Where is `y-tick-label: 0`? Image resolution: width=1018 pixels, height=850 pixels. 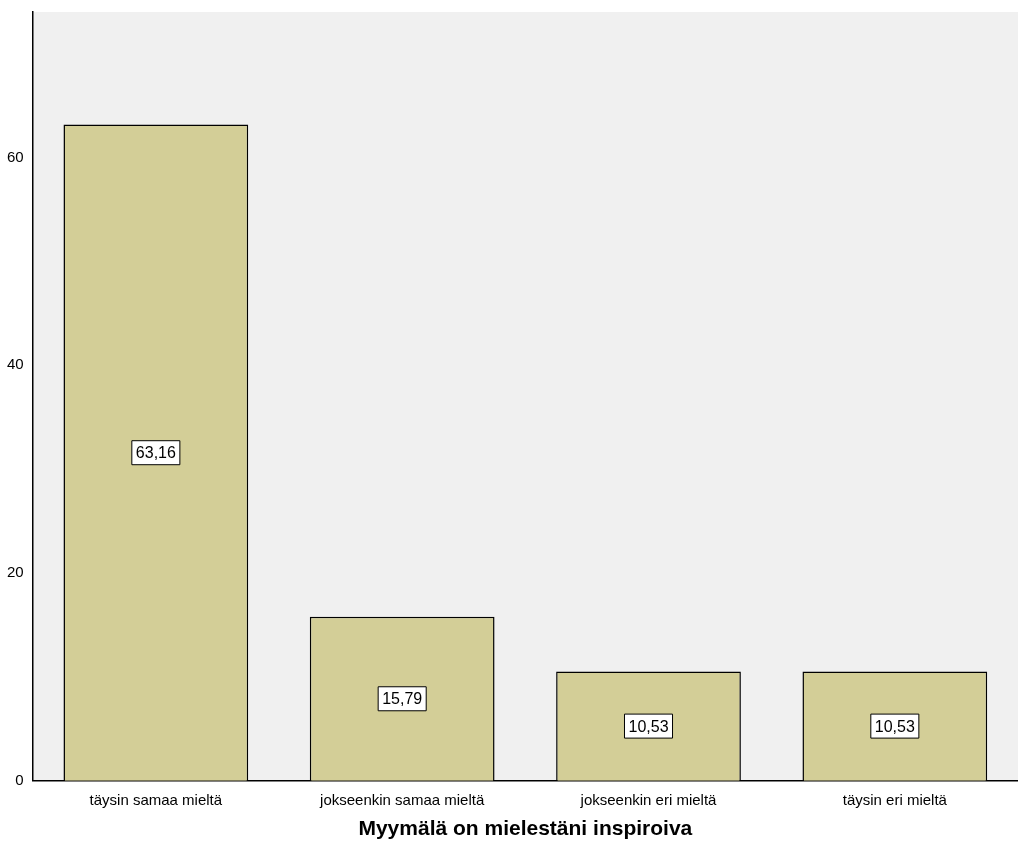 y-tick-label: 0 is located at coordinates (19, 779).